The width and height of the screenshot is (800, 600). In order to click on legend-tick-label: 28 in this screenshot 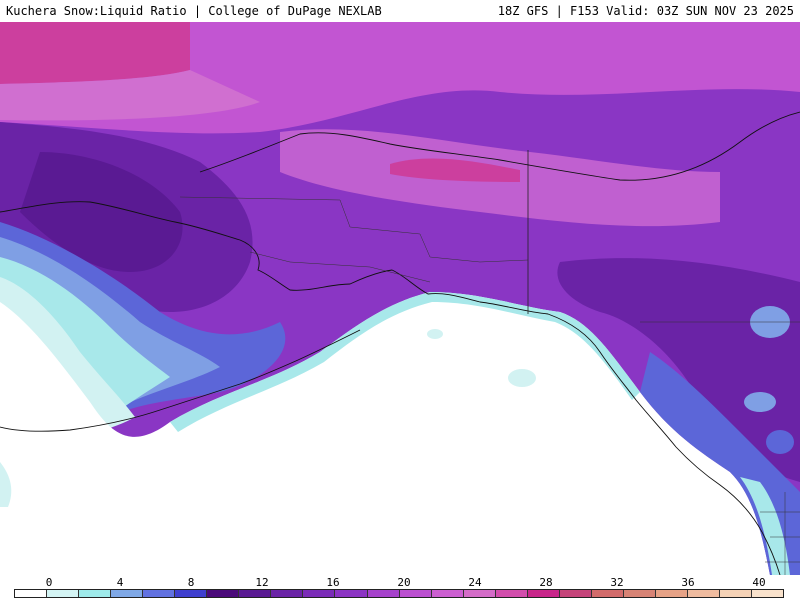, I will do `click(546, 582)`.